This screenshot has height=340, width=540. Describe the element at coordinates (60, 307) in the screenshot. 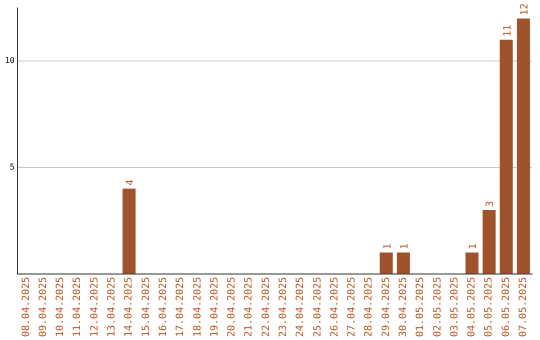

I see `x-tick-label: 10.04.2025` at that location.